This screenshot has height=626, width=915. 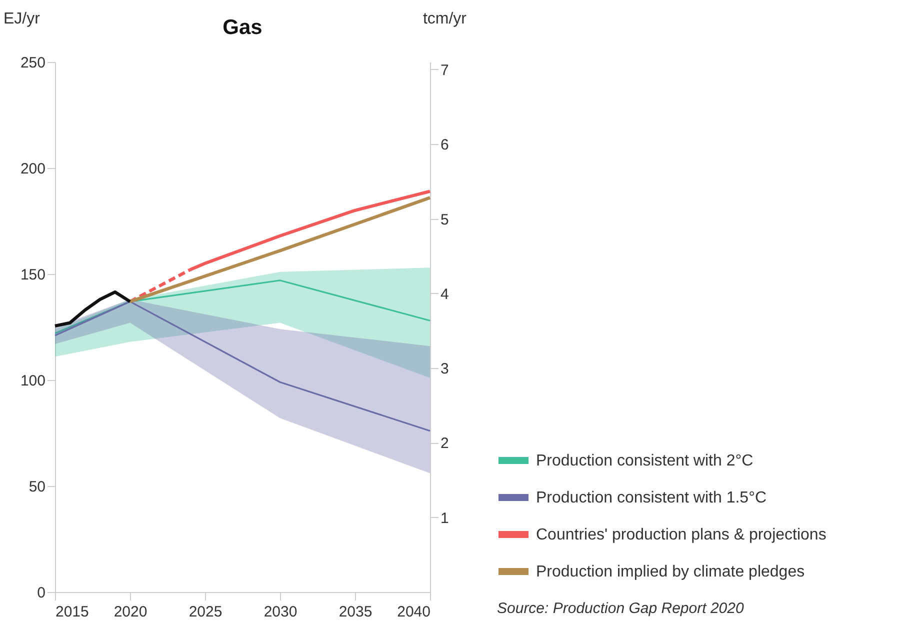 What do you see at coordinates (37, 487) in the screenshot?
I see `y-tick-label: 50` at bounding box center [37, 487].